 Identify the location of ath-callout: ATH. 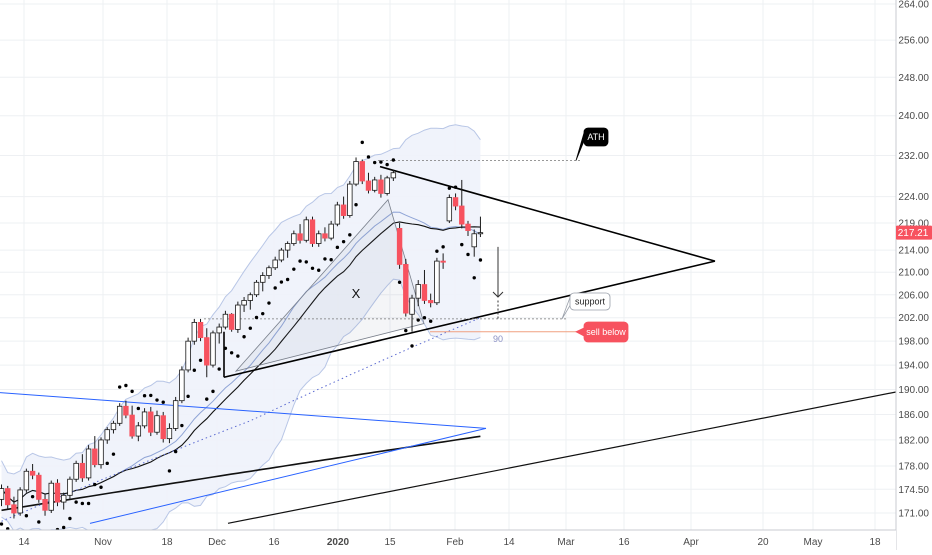
(592, 144).